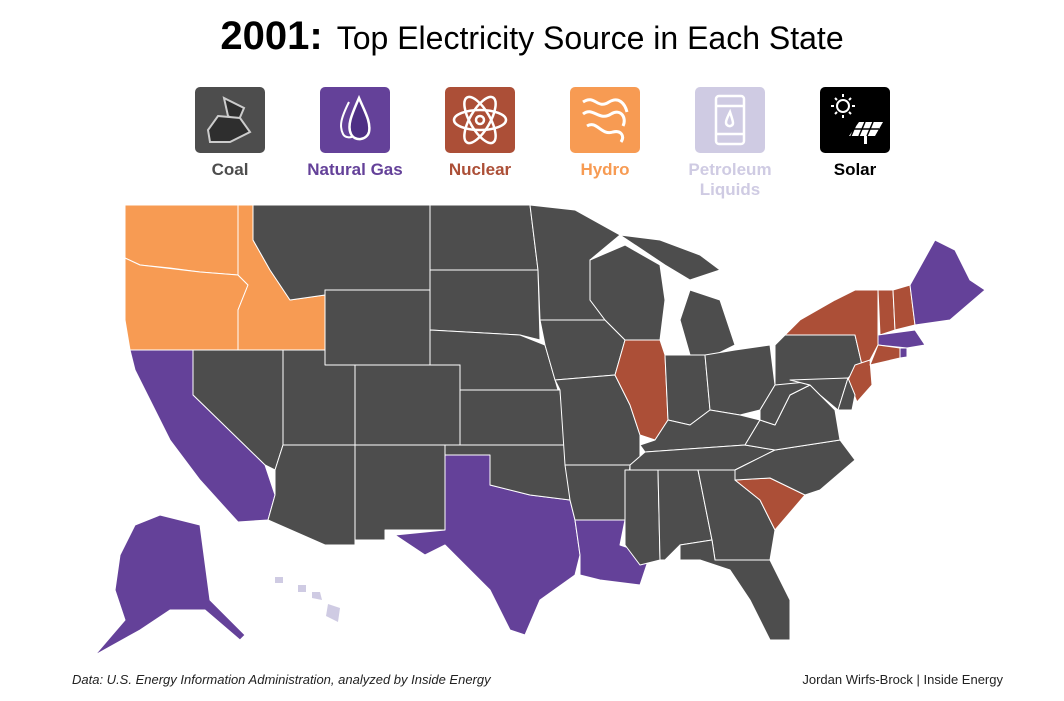  I want to click on oil-barrel-icon, so click(730, 120).